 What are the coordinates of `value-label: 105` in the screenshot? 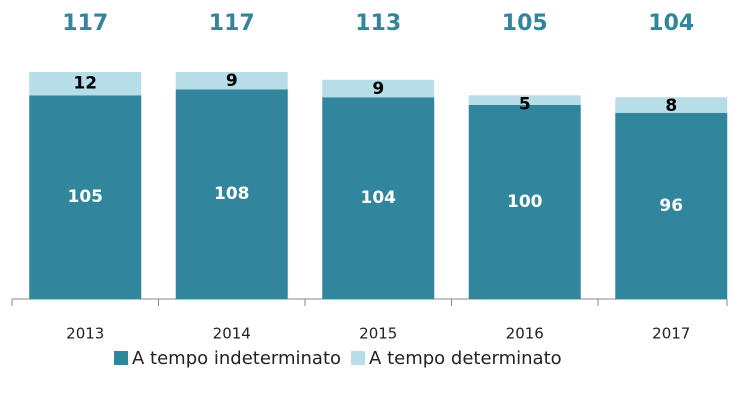 It's located at (86, 197).